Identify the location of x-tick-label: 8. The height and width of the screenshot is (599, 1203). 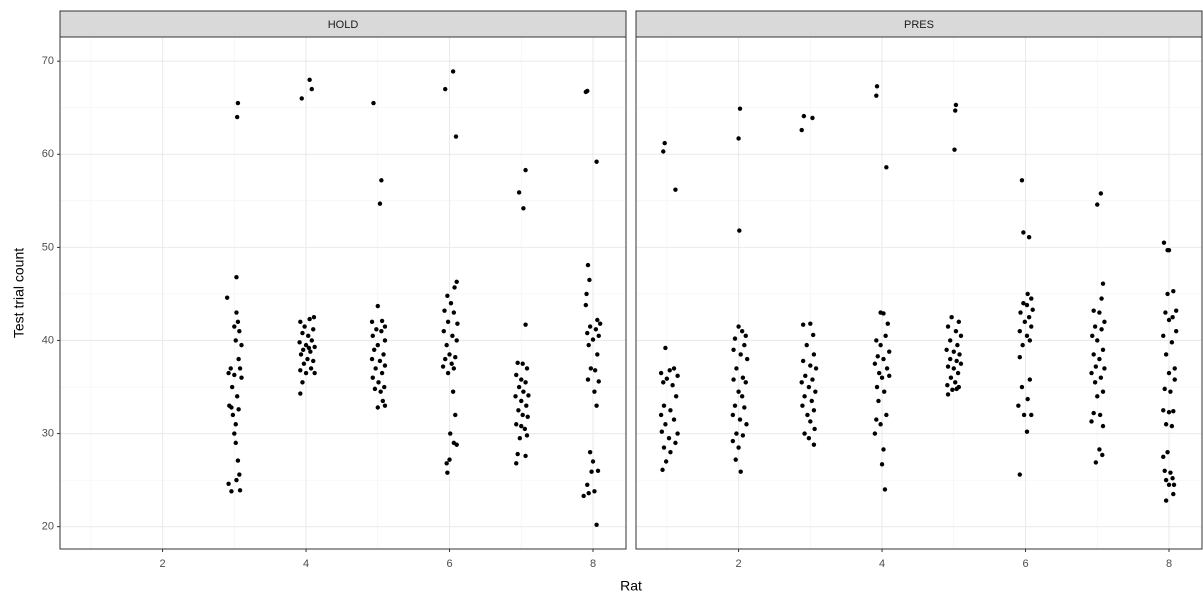
(1169, 564).